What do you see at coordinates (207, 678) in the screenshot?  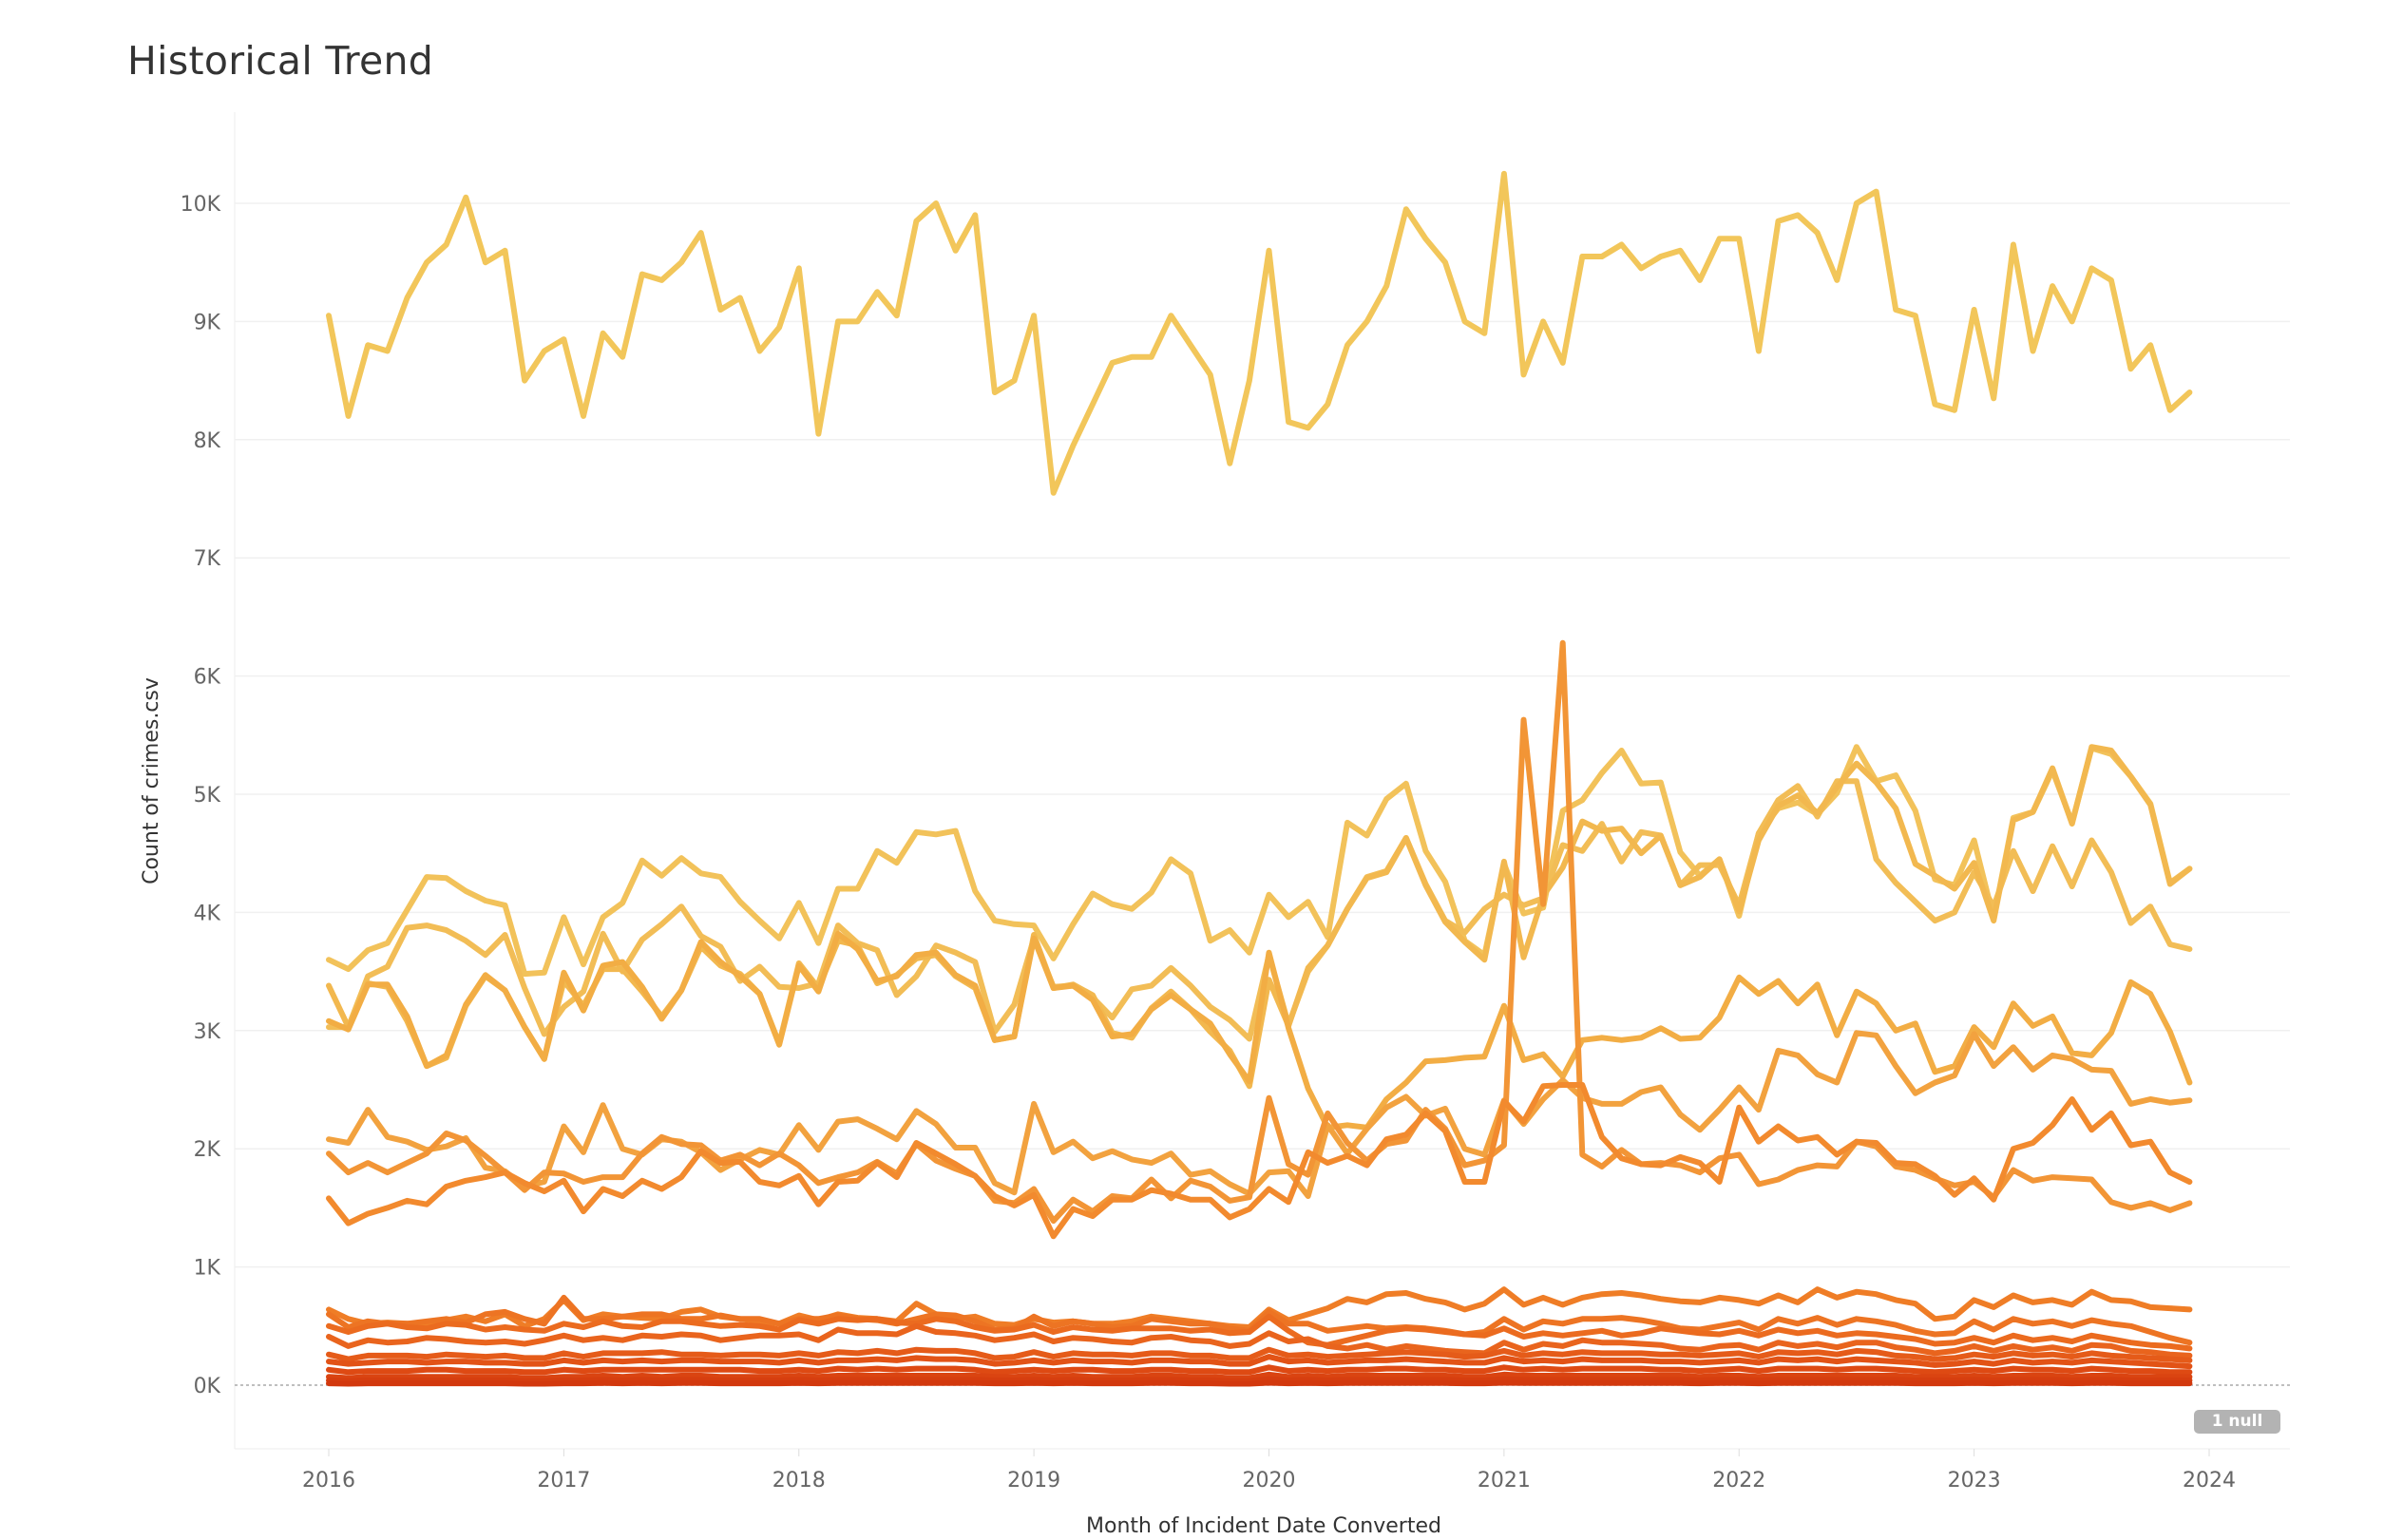 I see `y-tick-label: 6K` at bounding box center [207, 678].